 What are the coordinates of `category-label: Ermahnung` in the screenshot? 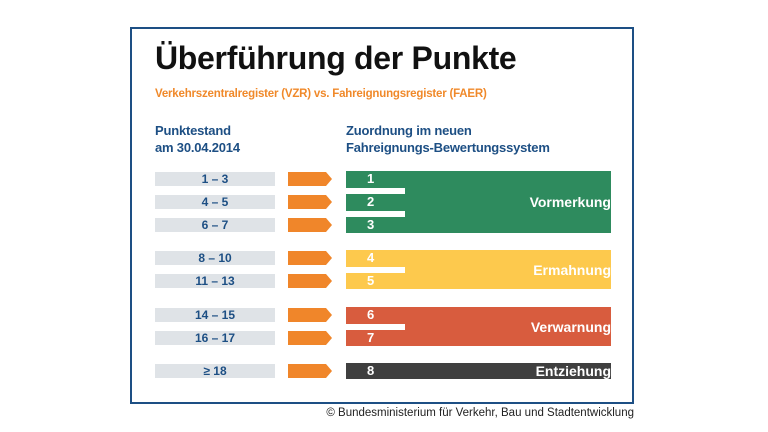 It's located at (572, 269).